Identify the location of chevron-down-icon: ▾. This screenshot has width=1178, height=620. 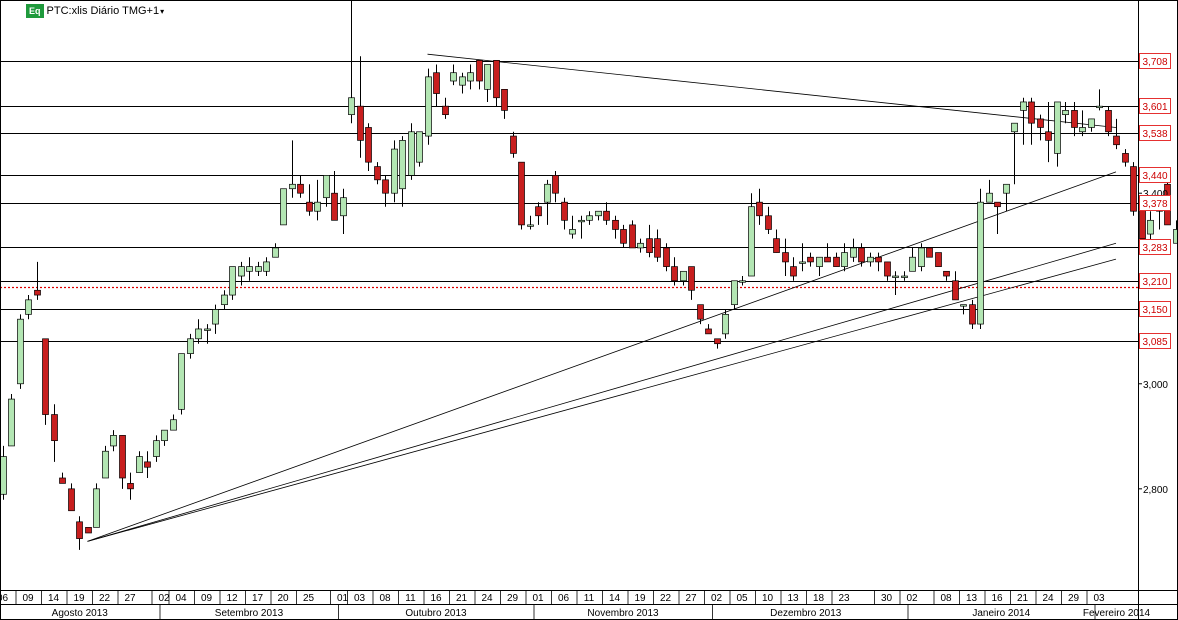
(162, 11).